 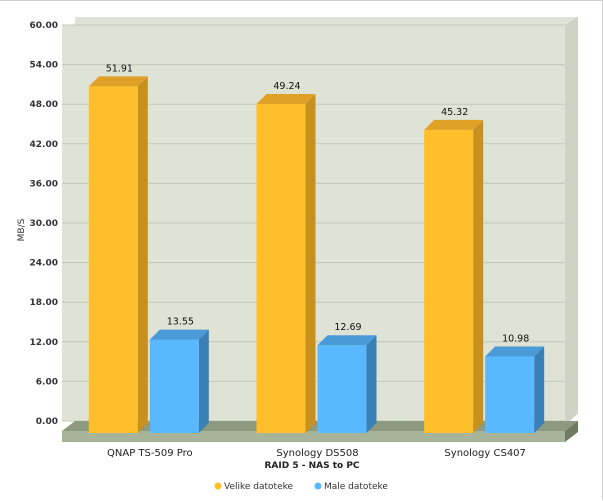 I want to click on data-label: 12.69, so click(x=347, y=327).